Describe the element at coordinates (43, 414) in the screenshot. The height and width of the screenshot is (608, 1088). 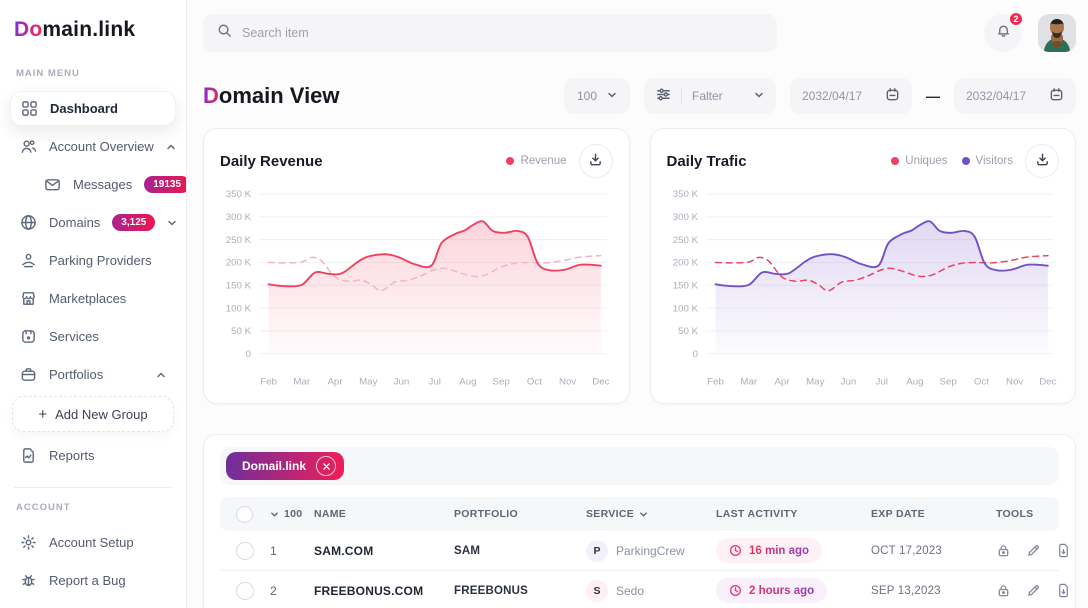
I see `plus-icon: +` at that location.